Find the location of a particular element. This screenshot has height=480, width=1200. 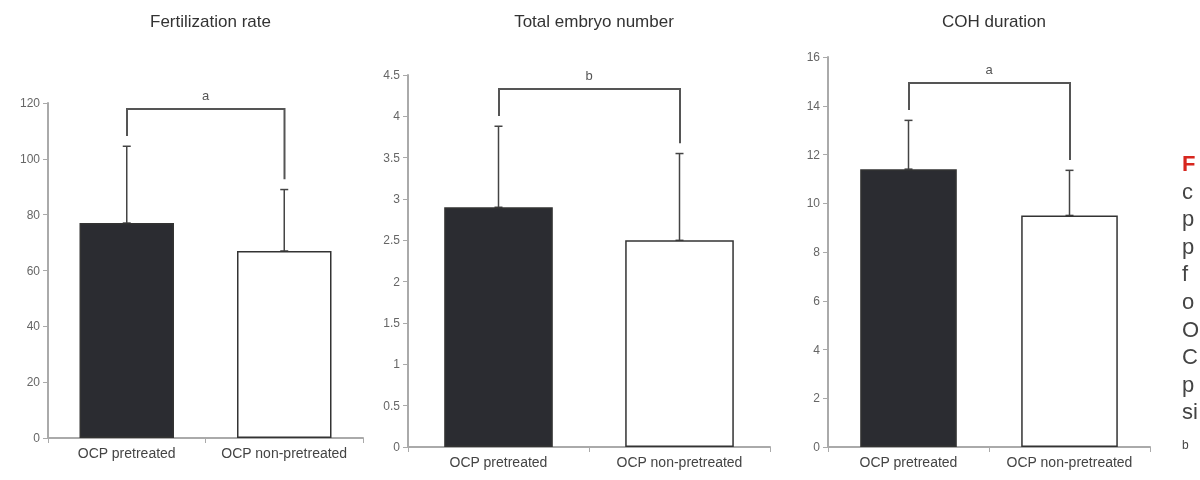

text: c is located at coordinates (1187, 191).